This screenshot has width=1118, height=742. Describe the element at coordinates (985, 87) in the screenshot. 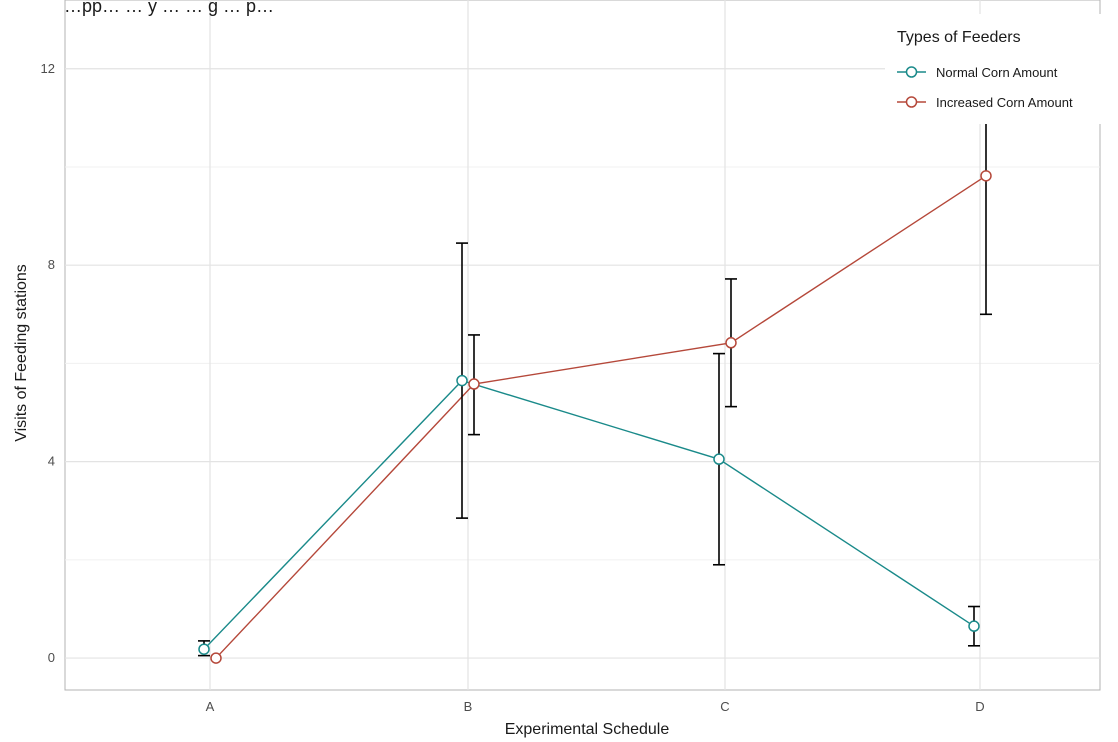

I see `legend: Normal Corn Amount Increased Corn Amount` at that location.